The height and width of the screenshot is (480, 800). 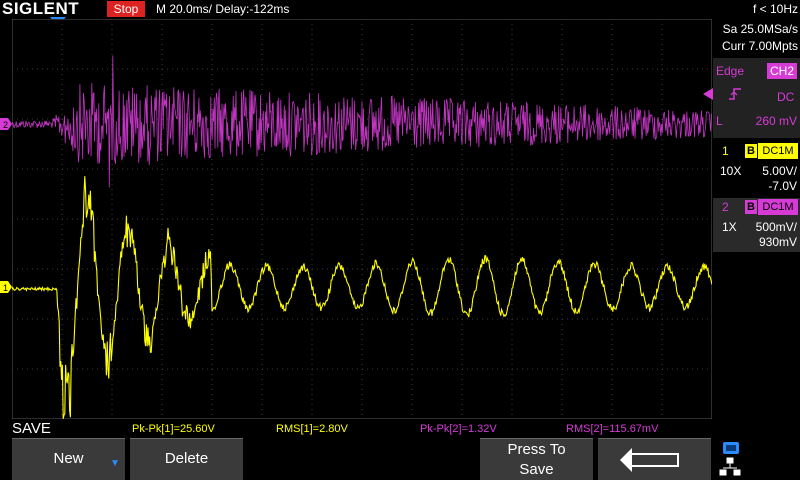 What do you see at coordinates (777, 242) in the screenshot?
I see `ch2-offset: 930mV` at bounding box center [777, 242].